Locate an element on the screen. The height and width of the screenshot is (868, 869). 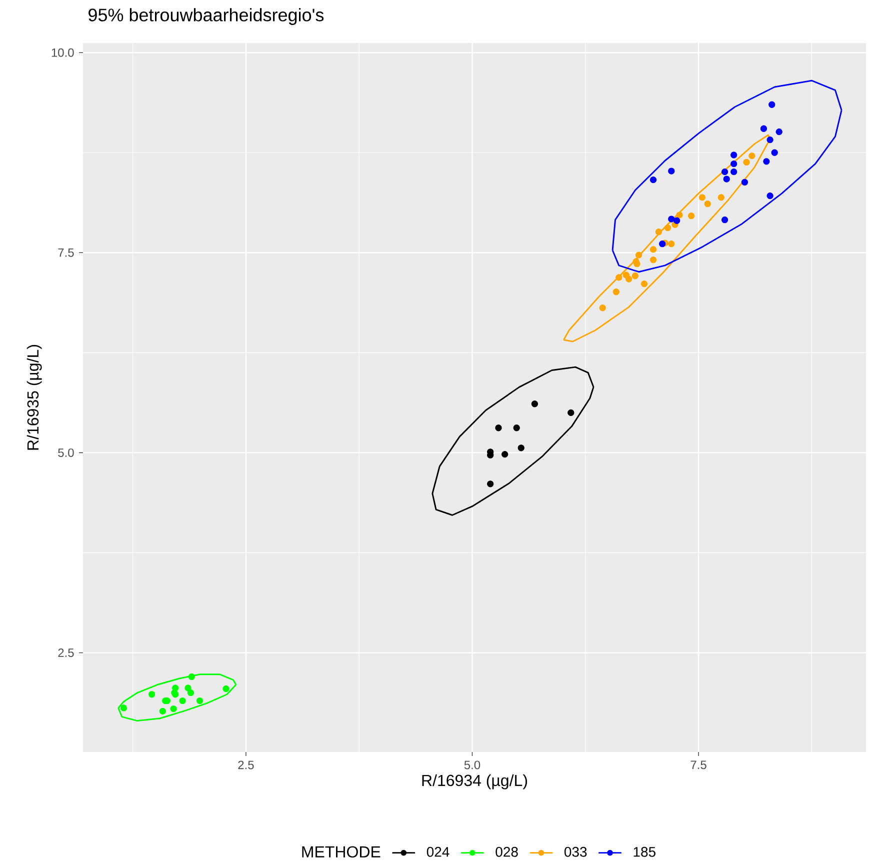
x-tick-label: 2.5 is located at coordinates (246, 765).